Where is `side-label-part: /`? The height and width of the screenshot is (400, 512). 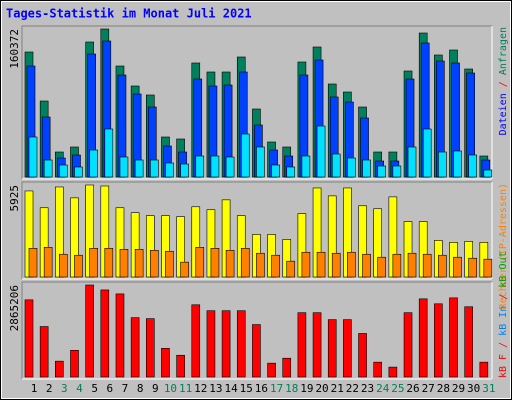
side-label-part: / is located at coordinates (503, 84).